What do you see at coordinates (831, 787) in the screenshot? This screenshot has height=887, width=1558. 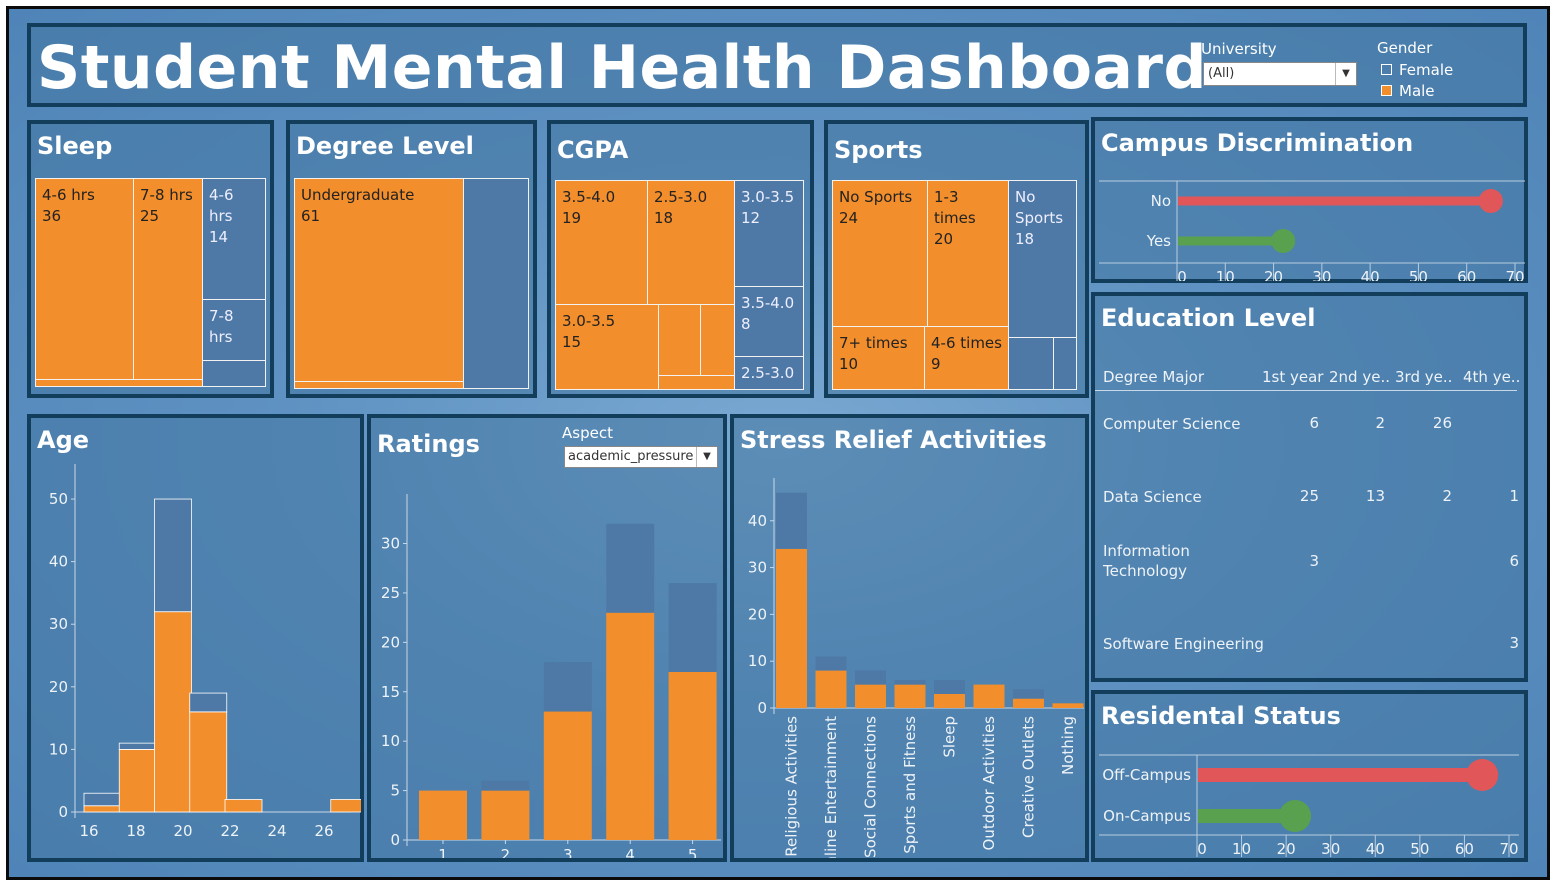 I see `x-tick-label: Online Entertainment` at bounding box center [831, 787].